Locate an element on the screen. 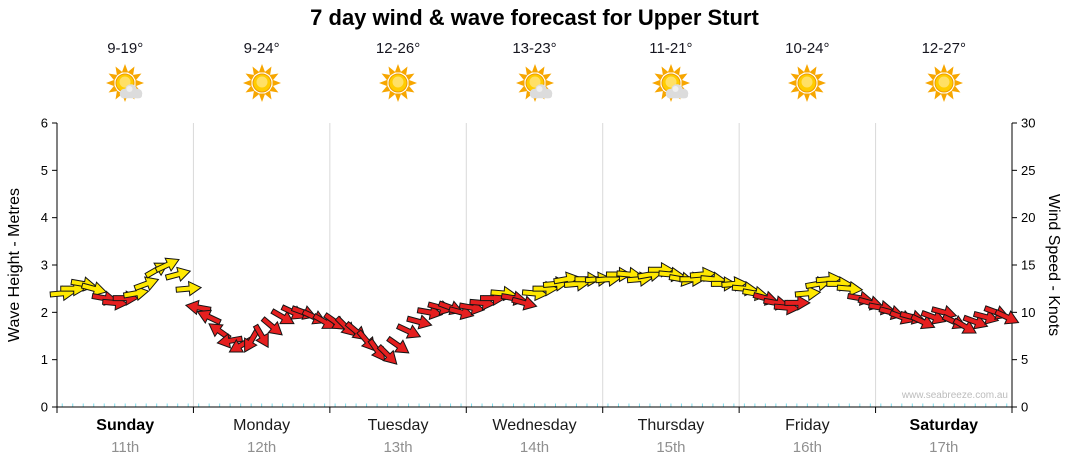 The width and height of the screenshot is (1080, 475). day-label: Tuesday 13th is located at coordinates (398, 436).